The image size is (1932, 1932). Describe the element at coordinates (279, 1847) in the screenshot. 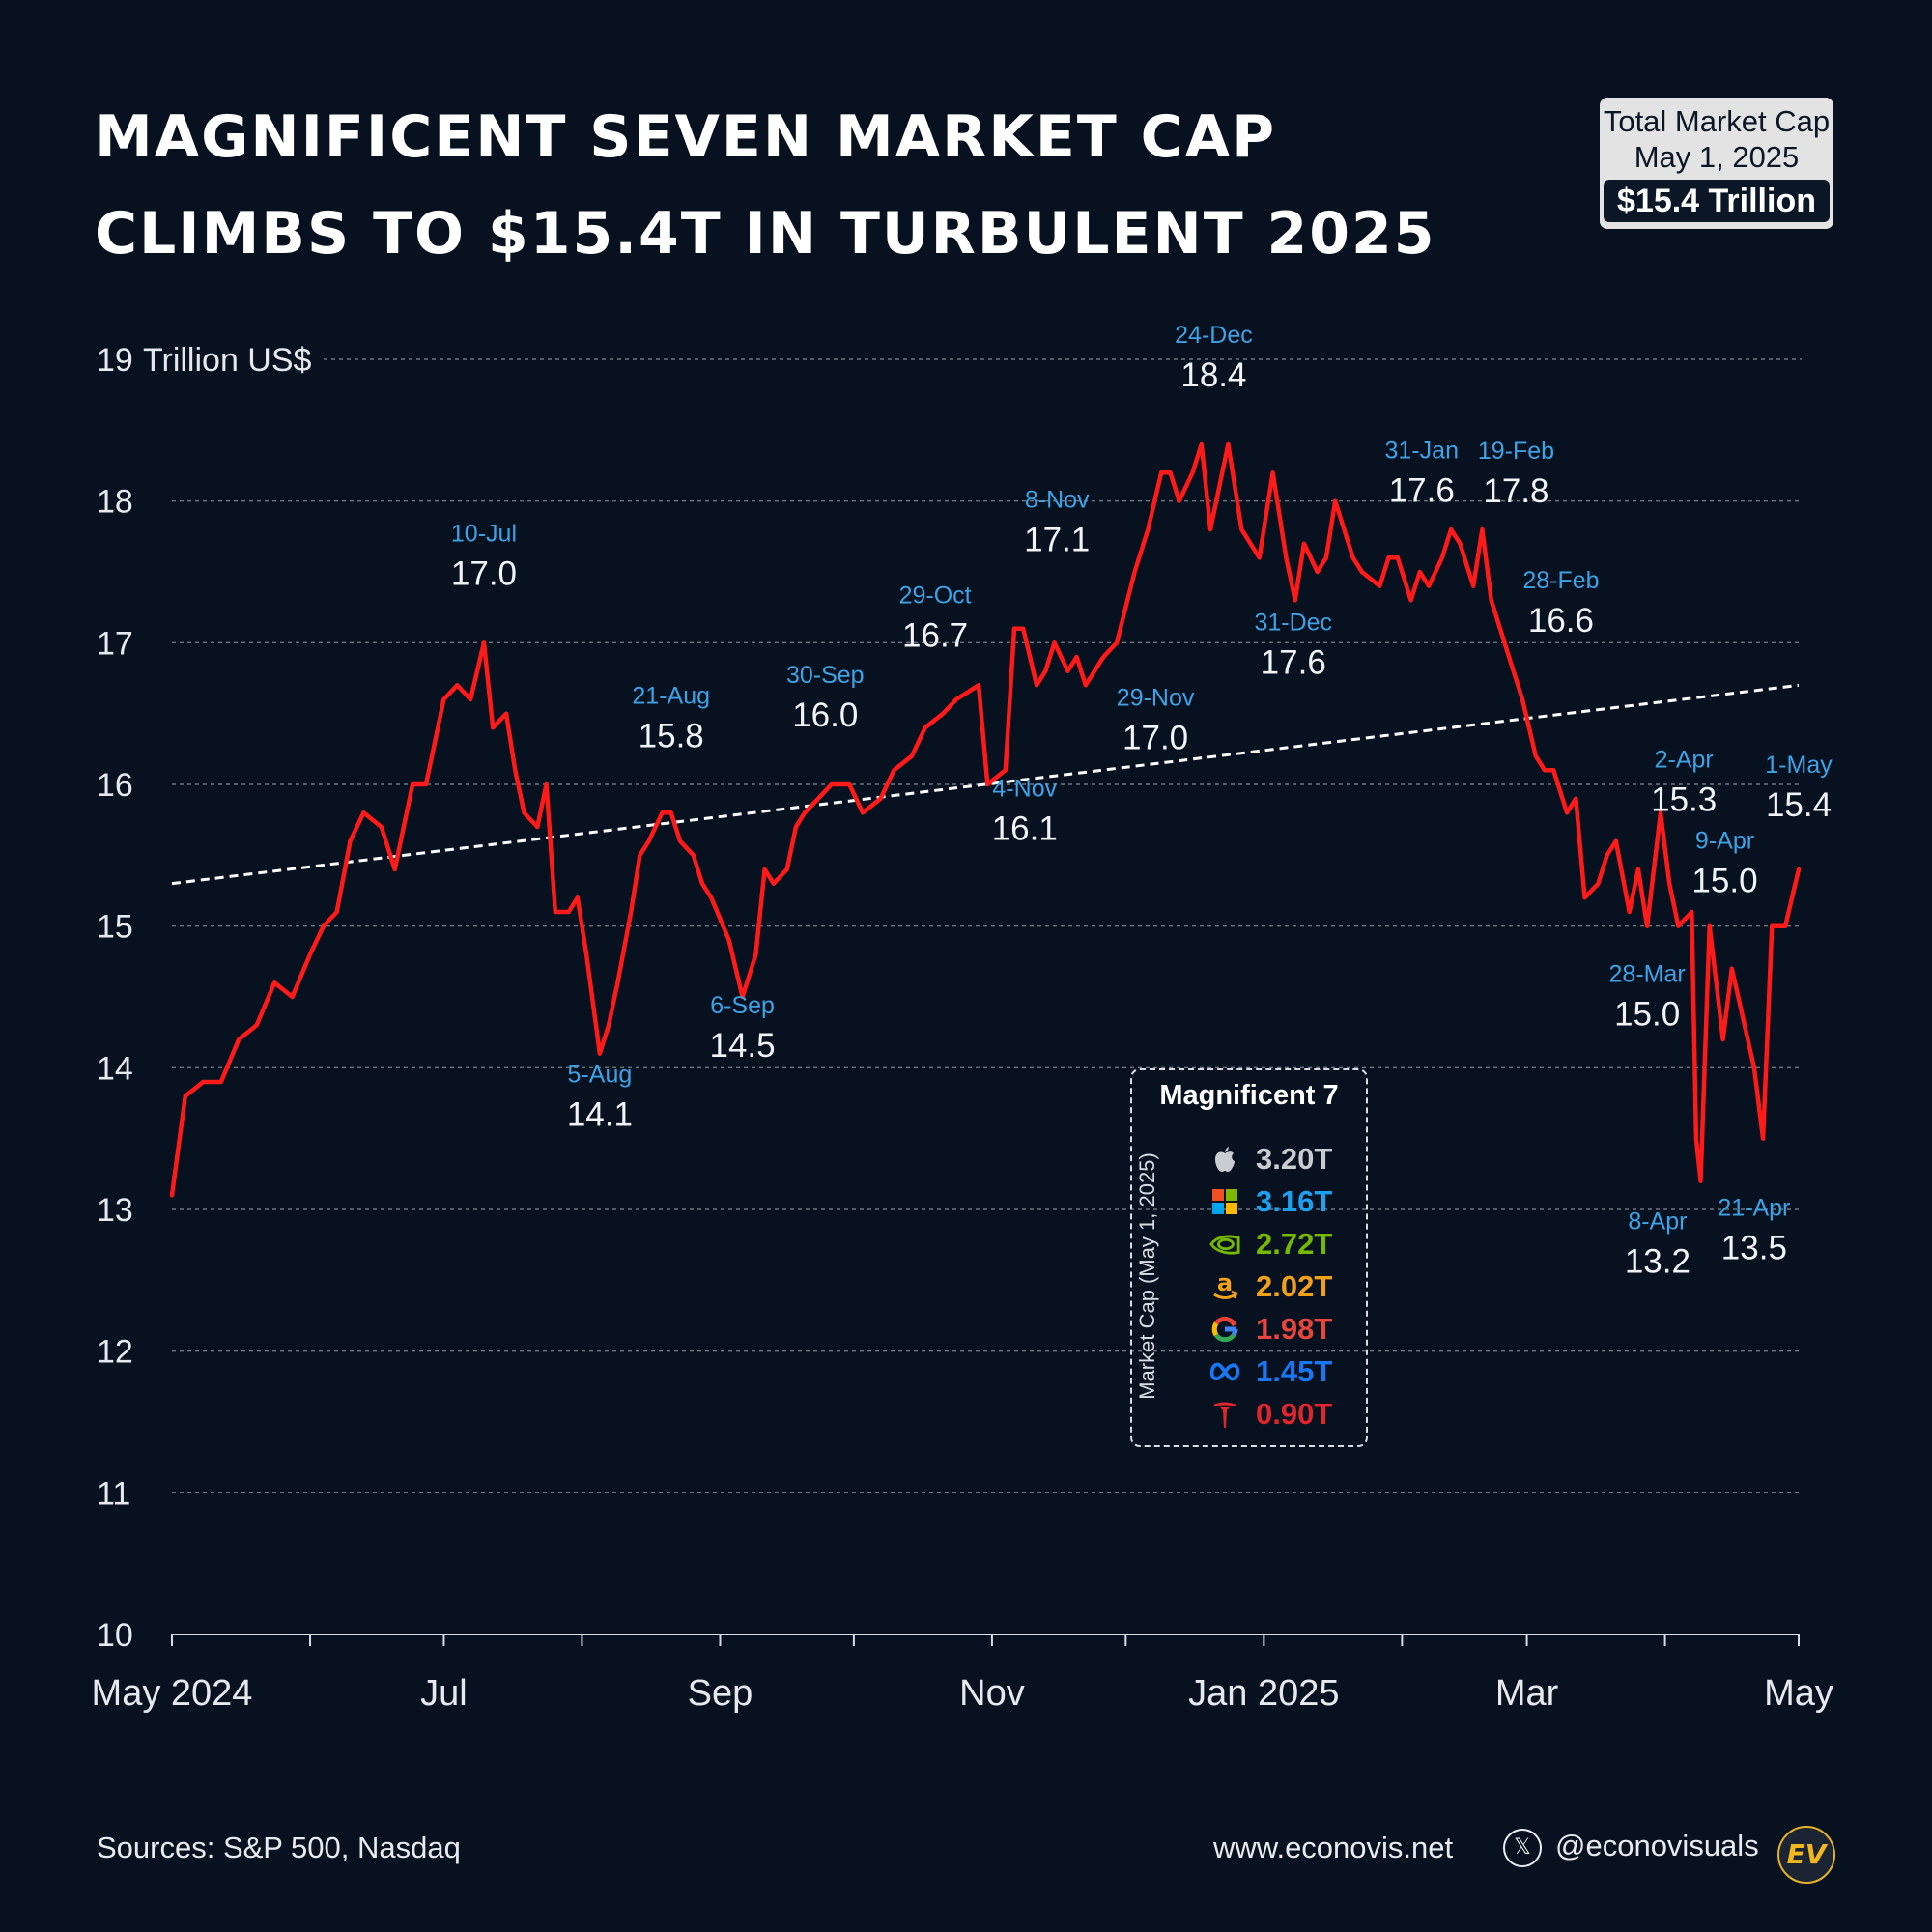

I see `sources-note: Sources: S&P 500, Nasdaq` at that location.